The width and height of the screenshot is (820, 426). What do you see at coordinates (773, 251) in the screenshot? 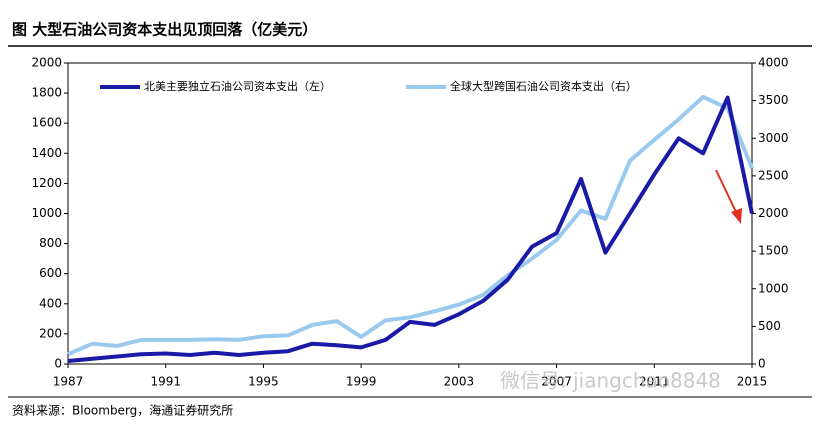
I see `y2-tick-label: 1500` at bounding box center [773, 251].